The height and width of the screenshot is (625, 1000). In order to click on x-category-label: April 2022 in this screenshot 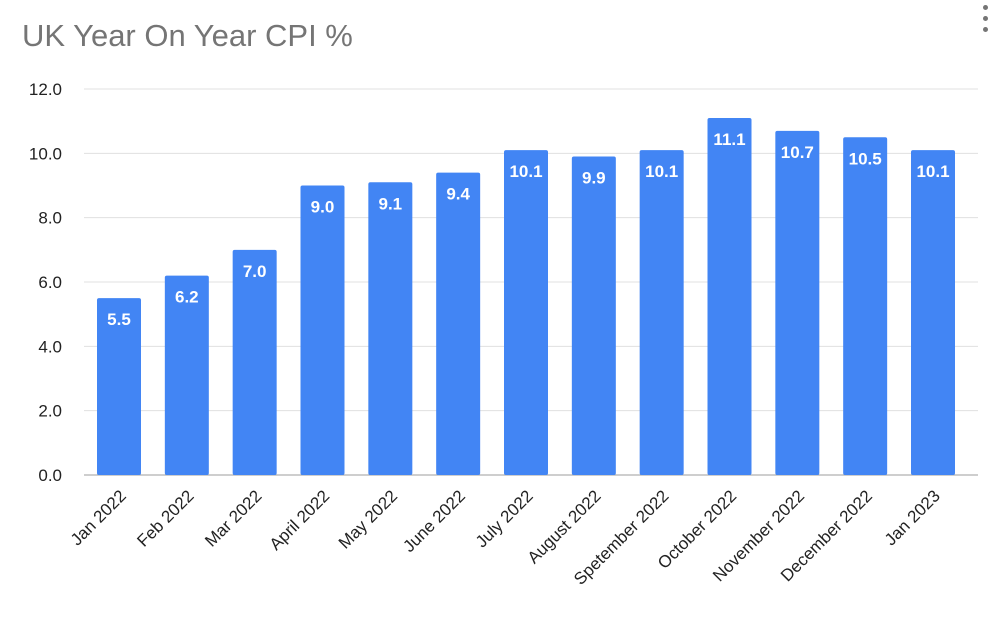, I will do `click(300, 520)`.